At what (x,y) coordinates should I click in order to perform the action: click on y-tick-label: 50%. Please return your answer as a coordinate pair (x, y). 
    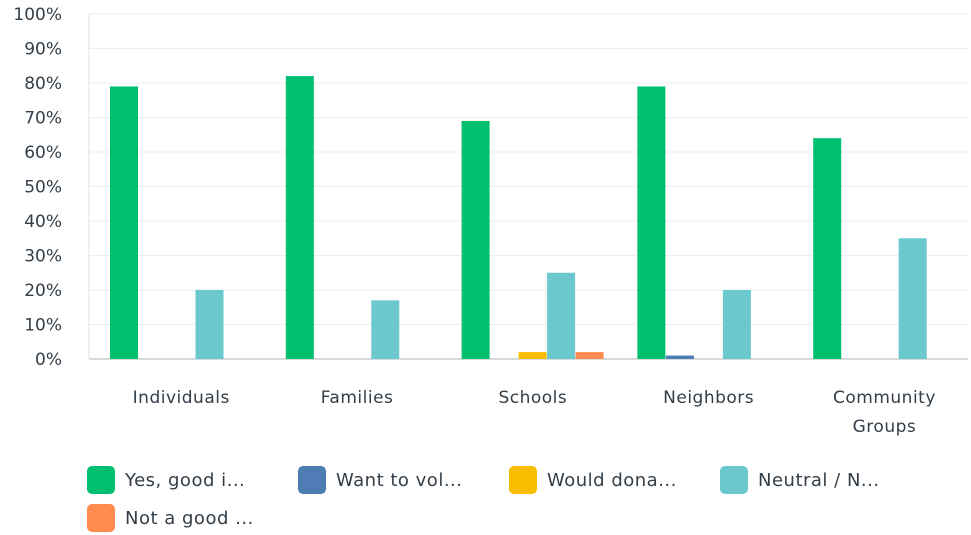
    Looking at the image, I should click on (43, 188).